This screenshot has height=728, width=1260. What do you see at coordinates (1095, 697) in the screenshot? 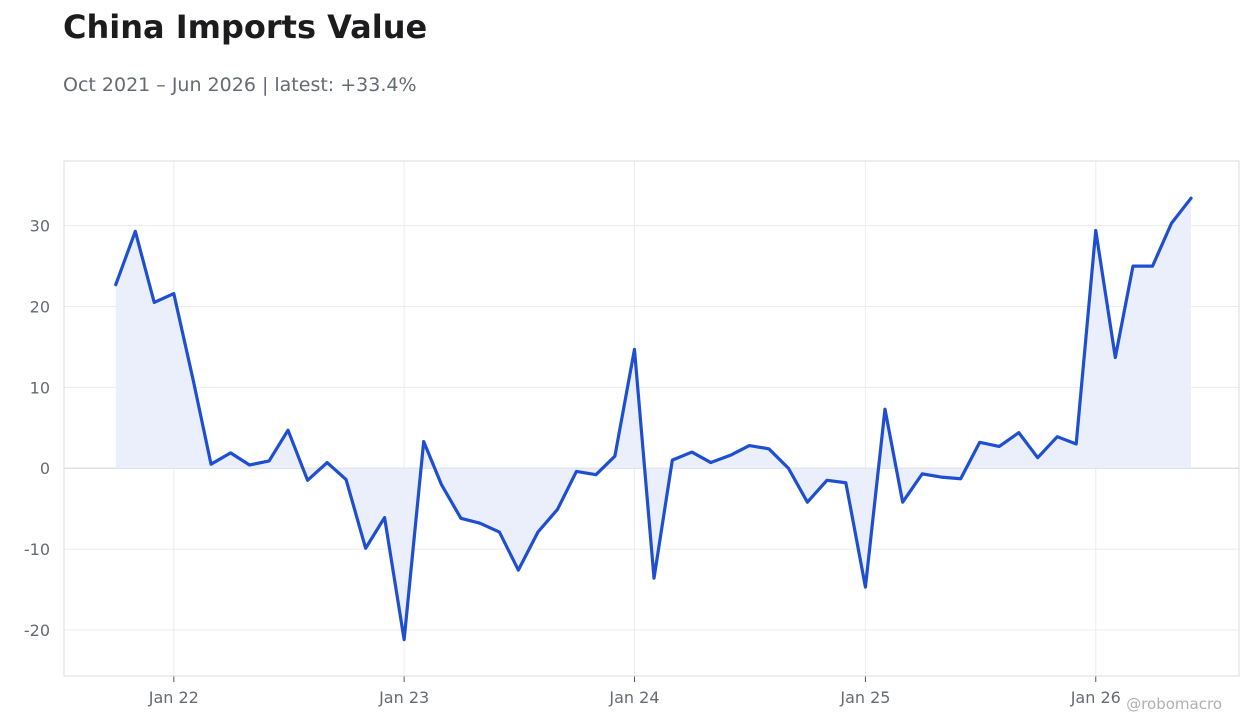
I see `x-tick-label: Jan 26` at bounding box center [1095, 697].